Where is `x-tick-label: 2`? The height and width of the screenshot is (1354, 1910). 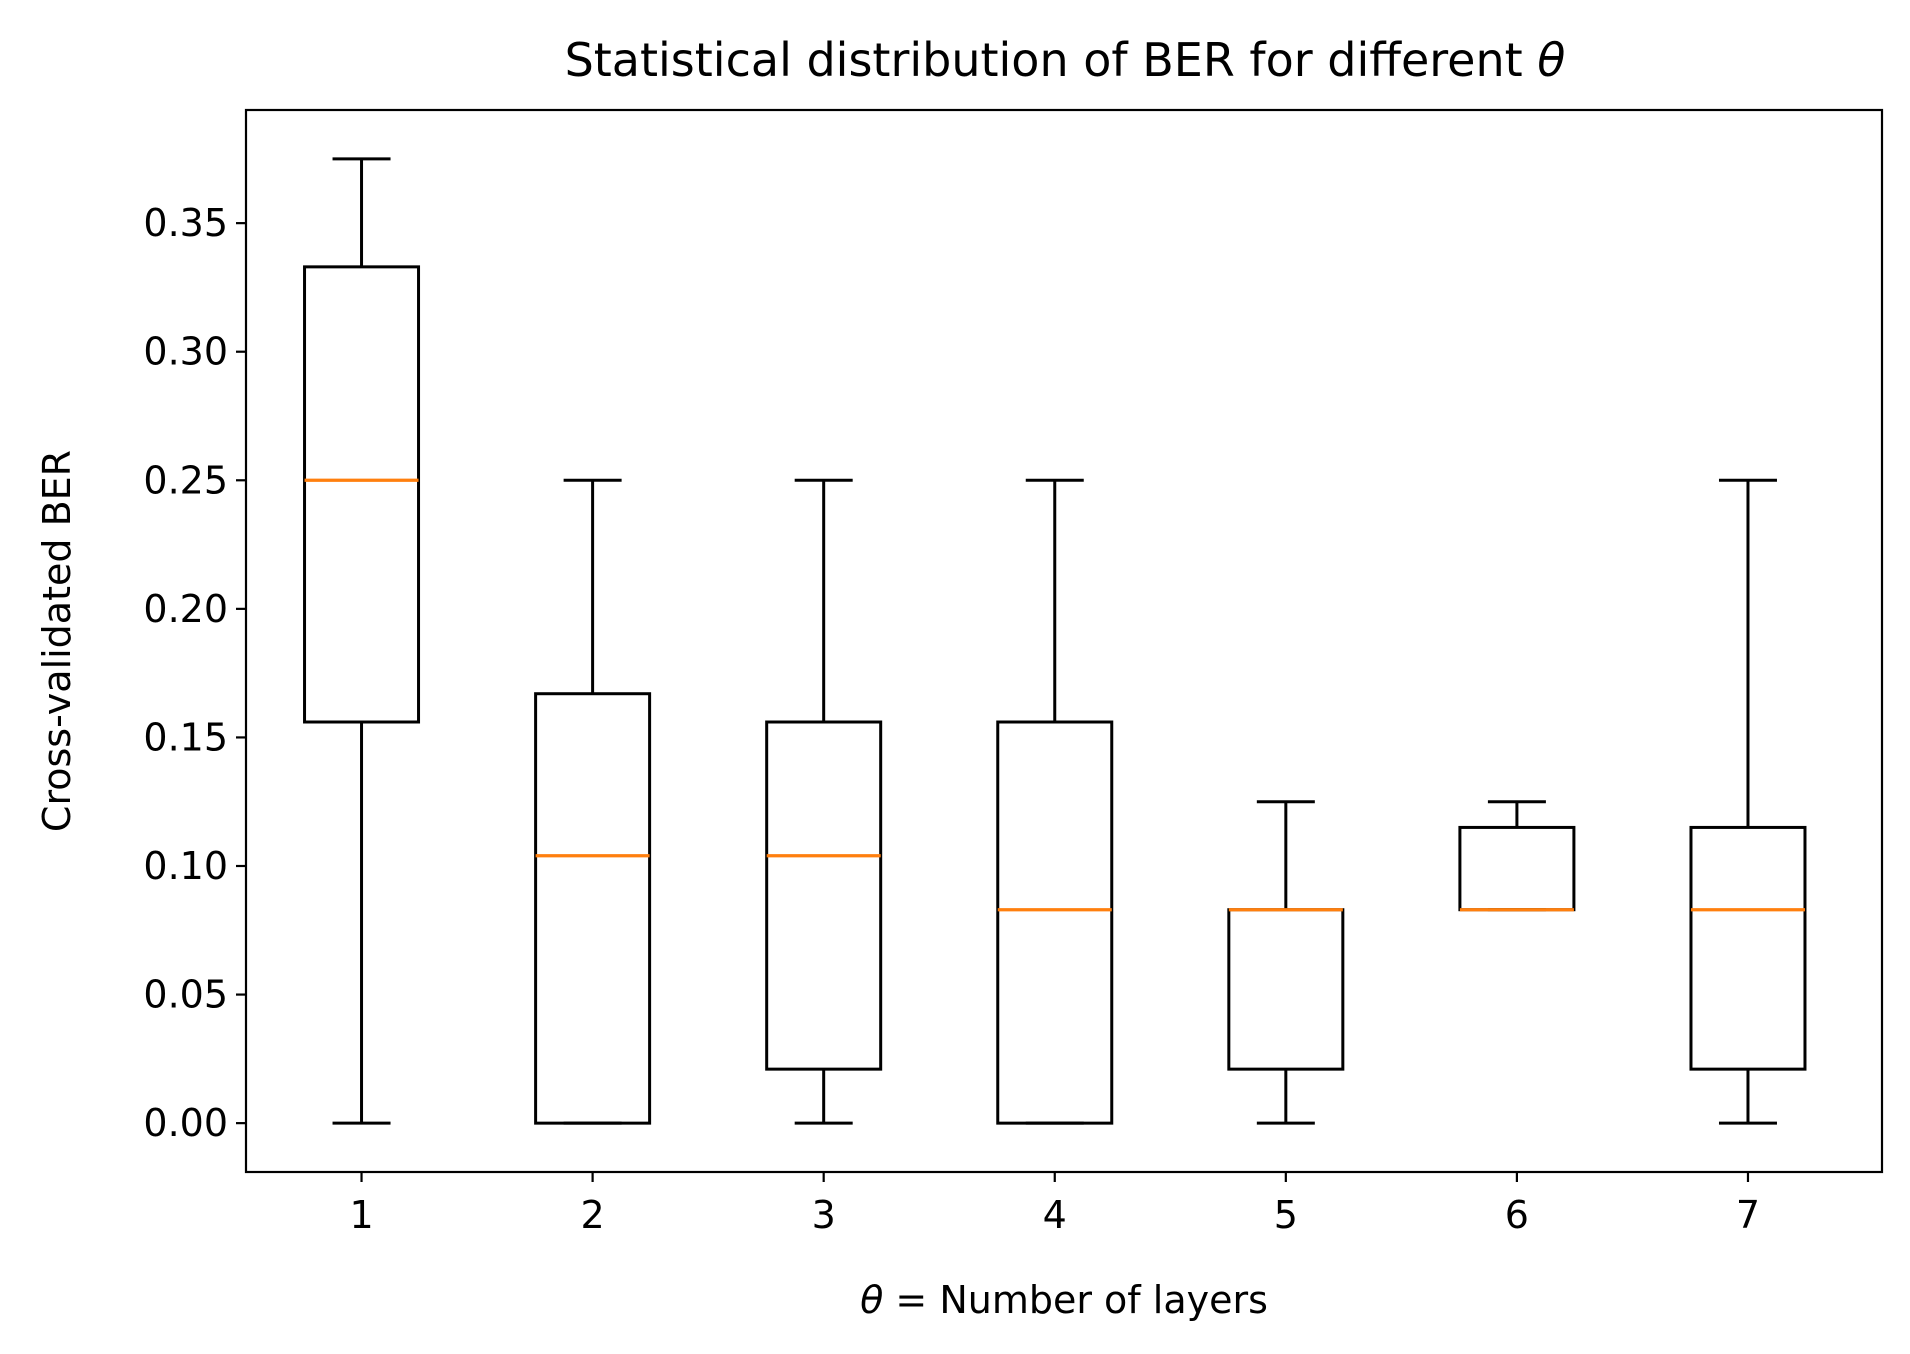
x-tick-label: 2 is located at coordinates (593, 1215).